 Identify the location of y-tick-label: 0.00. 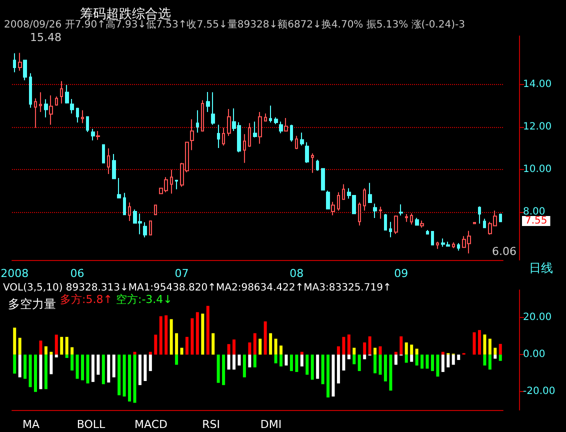
(534, 354).